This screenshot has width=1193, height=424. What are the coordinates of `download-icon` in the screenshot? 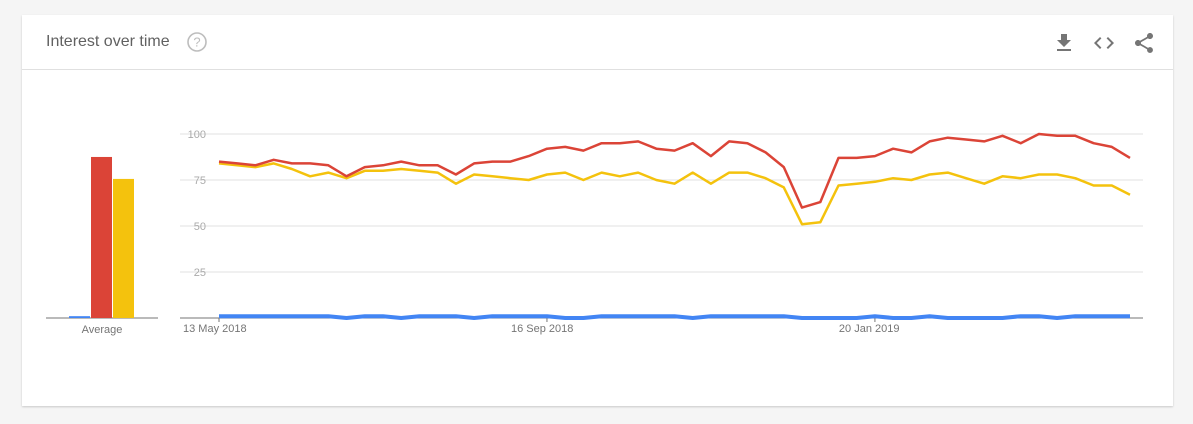 It's located at (1064, 43).